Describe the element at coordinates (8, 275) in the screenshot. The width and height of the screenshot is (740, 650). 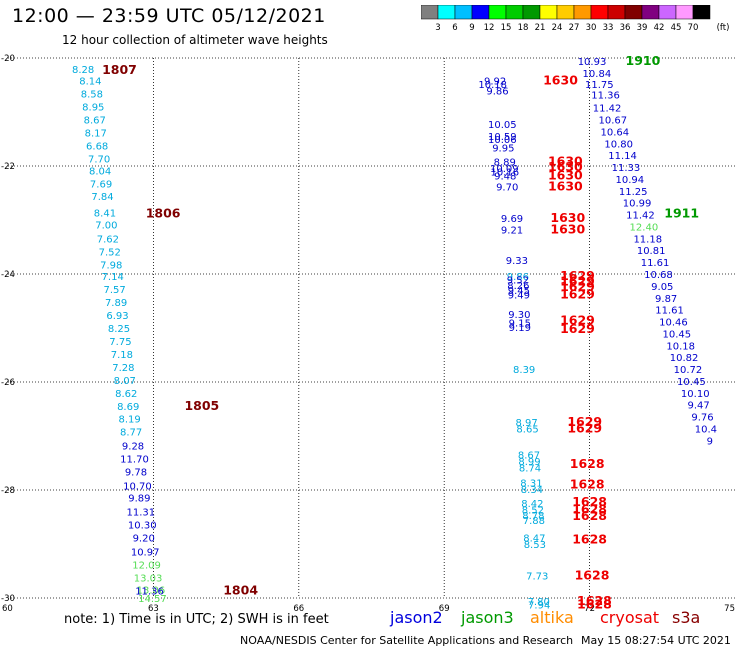
I see `y-tick-label: -24` at that location.